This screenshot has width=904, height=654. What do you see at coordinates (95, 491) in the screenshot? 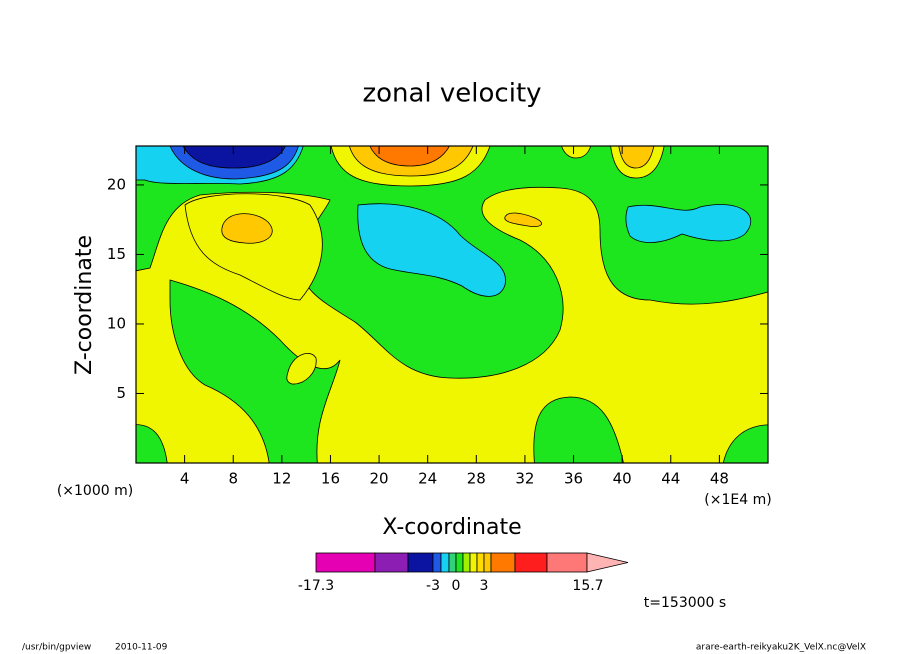
I see `y-unit-label: (×1000 m)` at bounding box center [95, 491].